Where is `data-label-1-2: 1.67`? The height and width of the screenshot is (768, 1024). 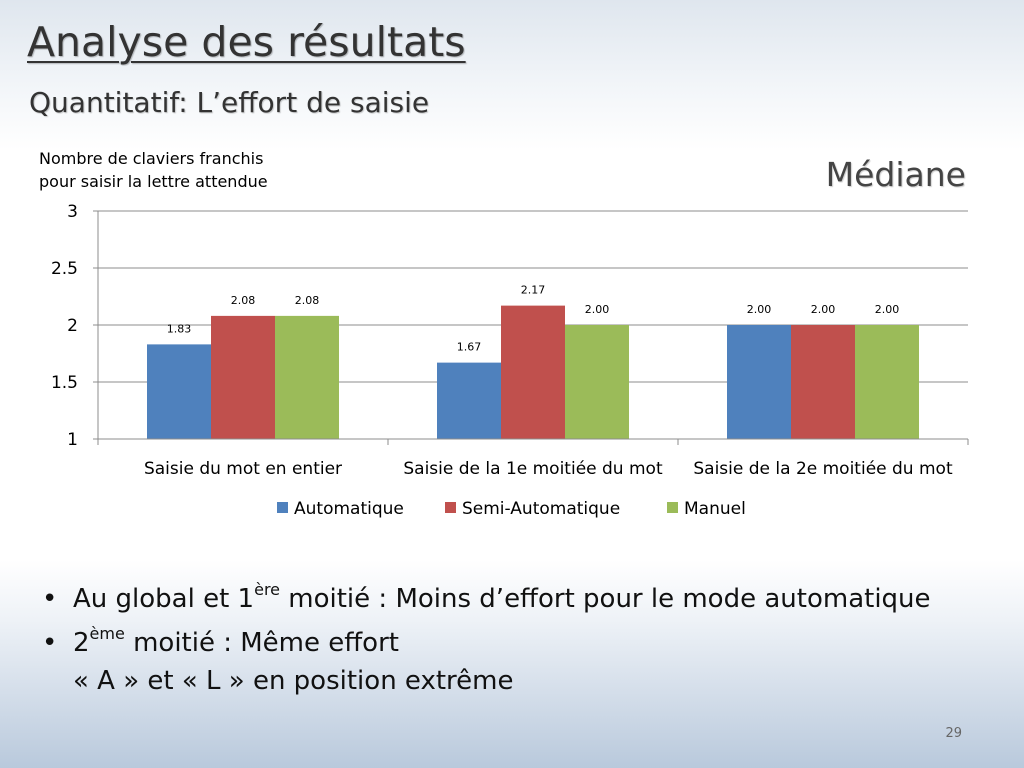
data-label-1-2: 1.67 is located at coordinates (469, 347).